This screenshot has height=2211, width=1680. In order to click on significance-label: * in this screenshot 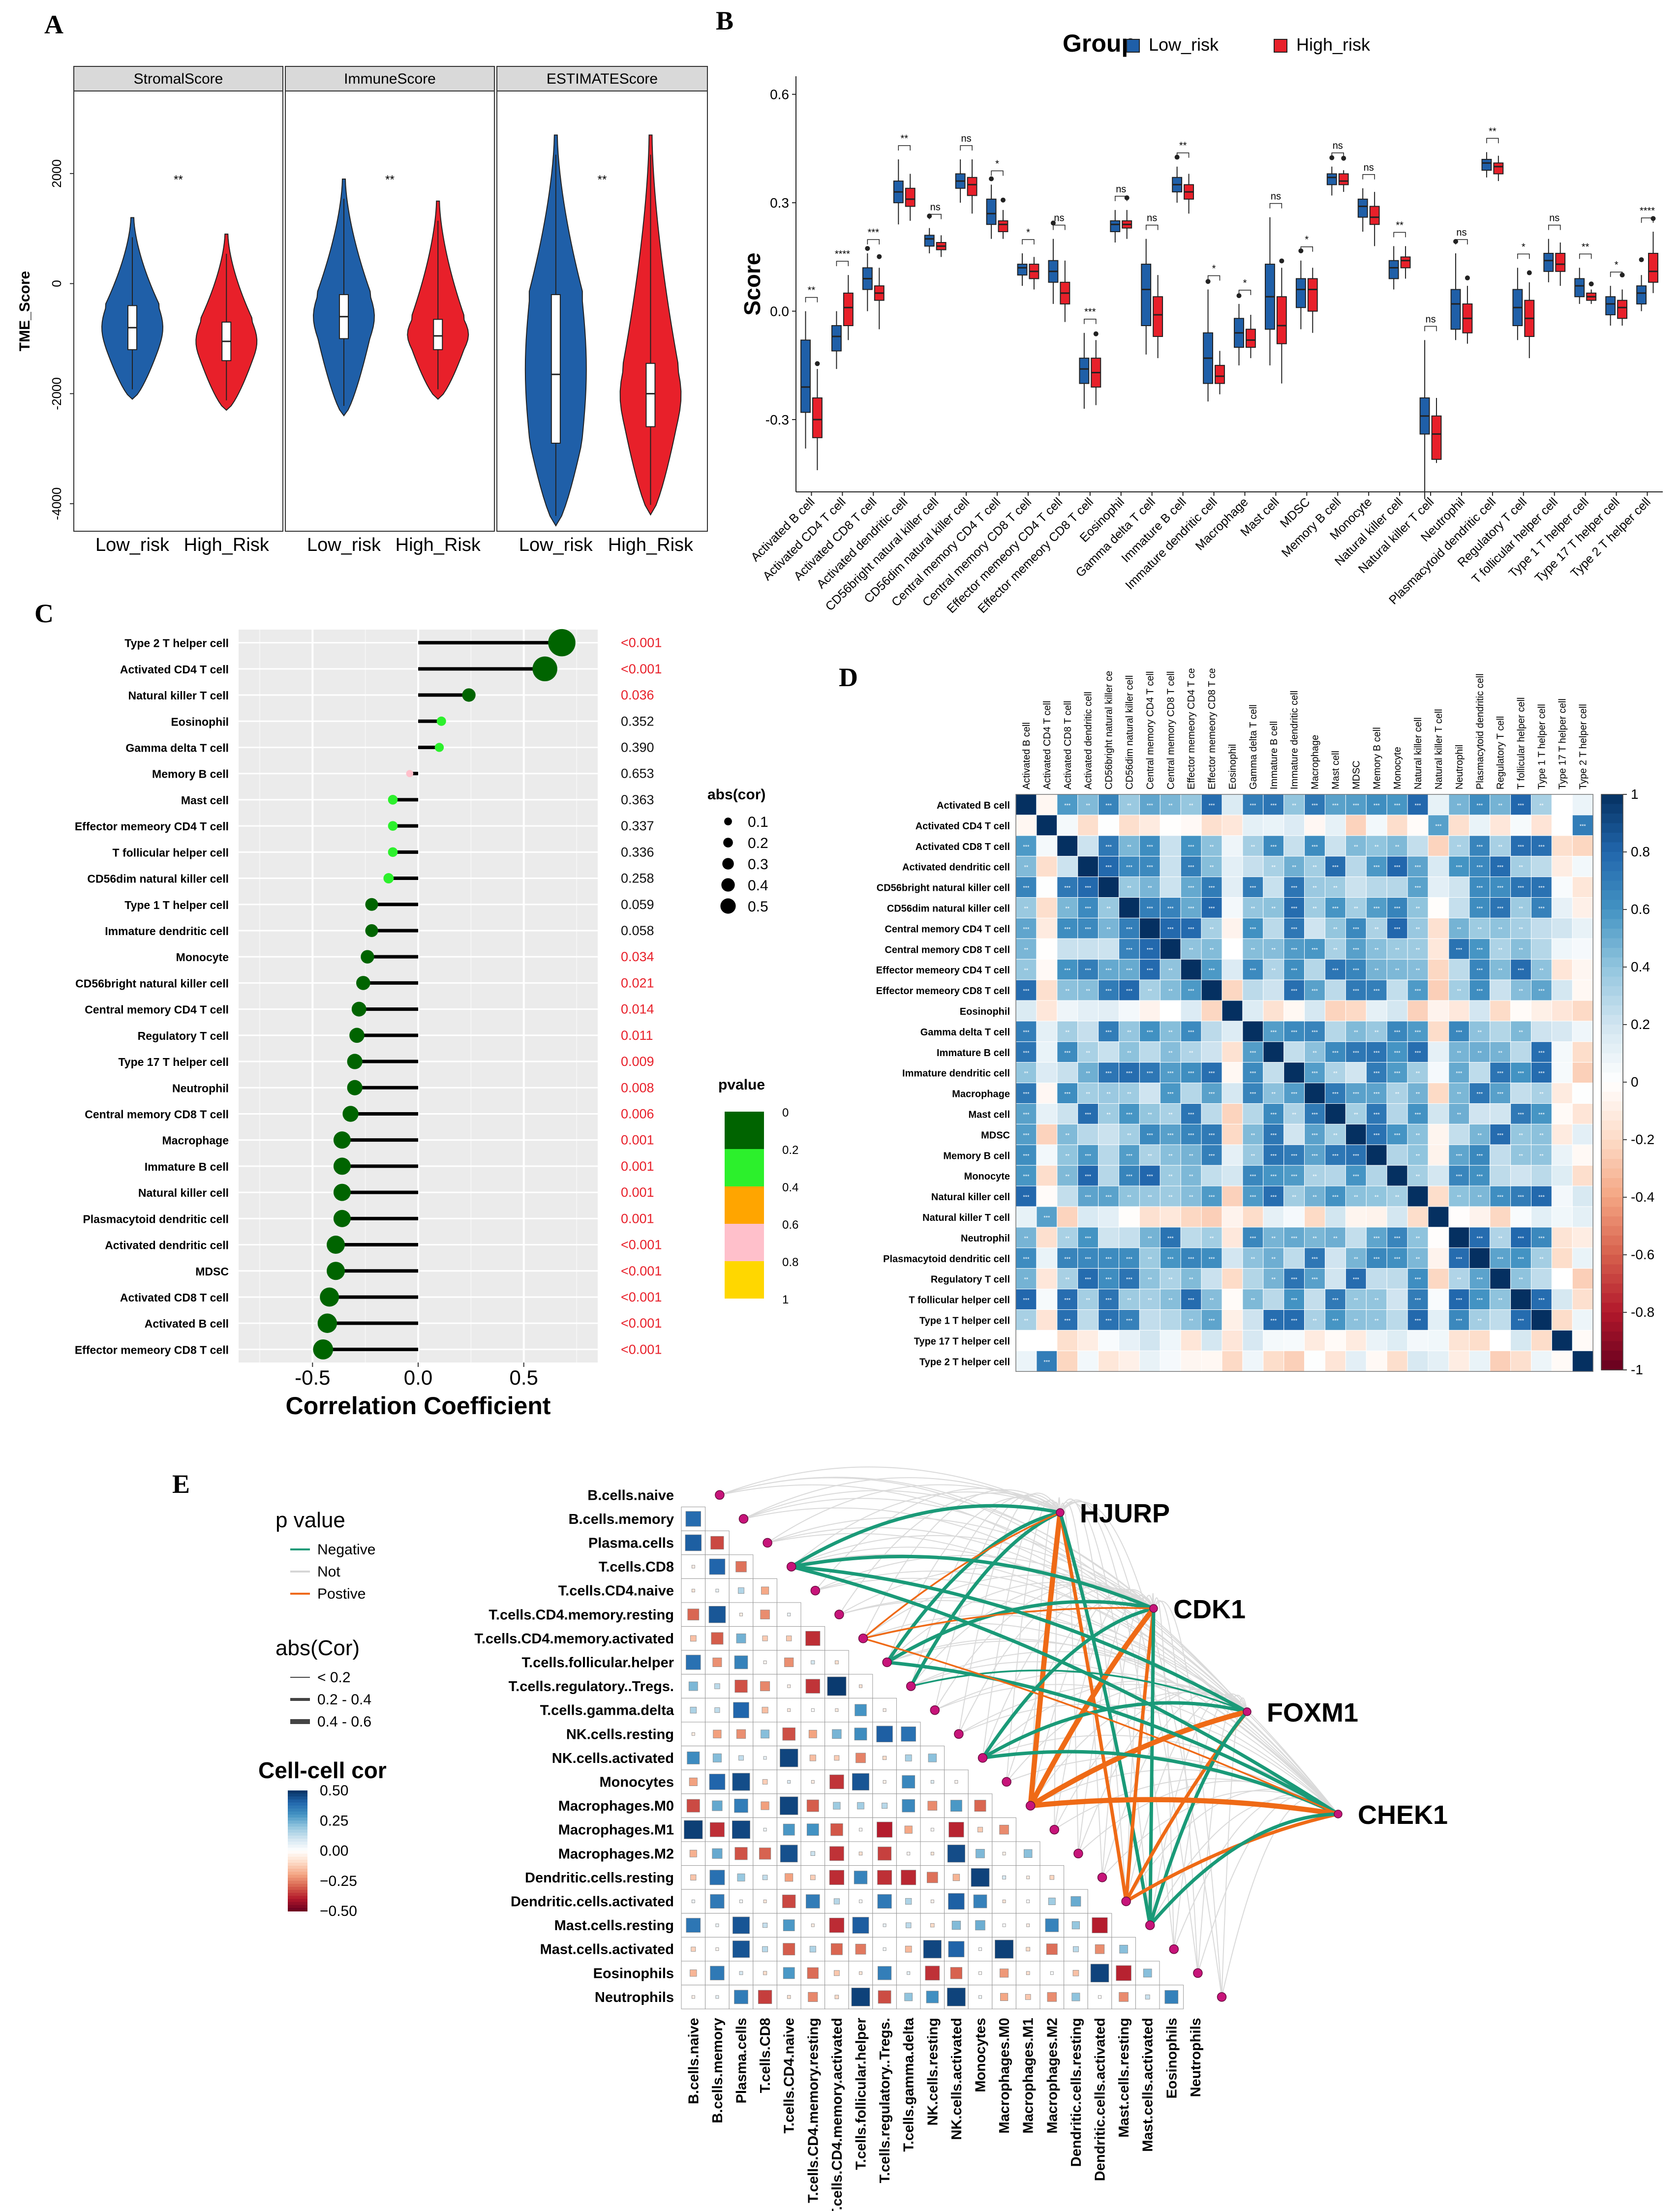, I will do `click(1524, 247)`.